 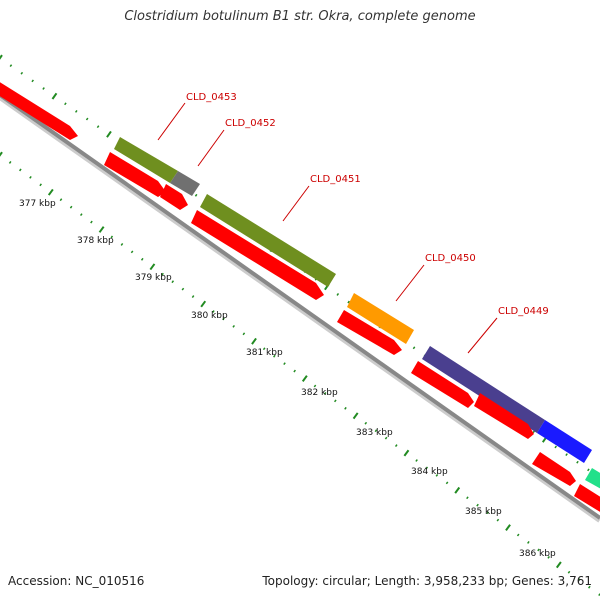 What do you see at coordinates (429, 472) in the screenshot?
I see `scale-label: 384 kbp` at bounding box center [429, 472].